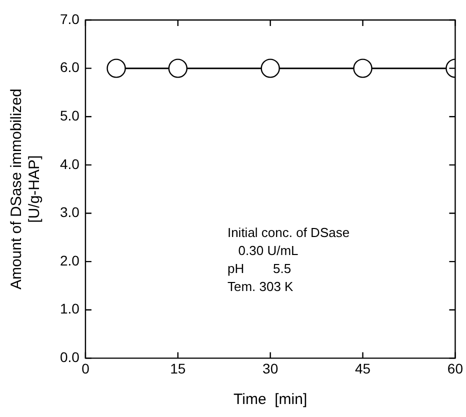 Image resolution: width=466 pixels, height=417 pixels. I want to click on x-tick-label: 15, so click(178, 368).